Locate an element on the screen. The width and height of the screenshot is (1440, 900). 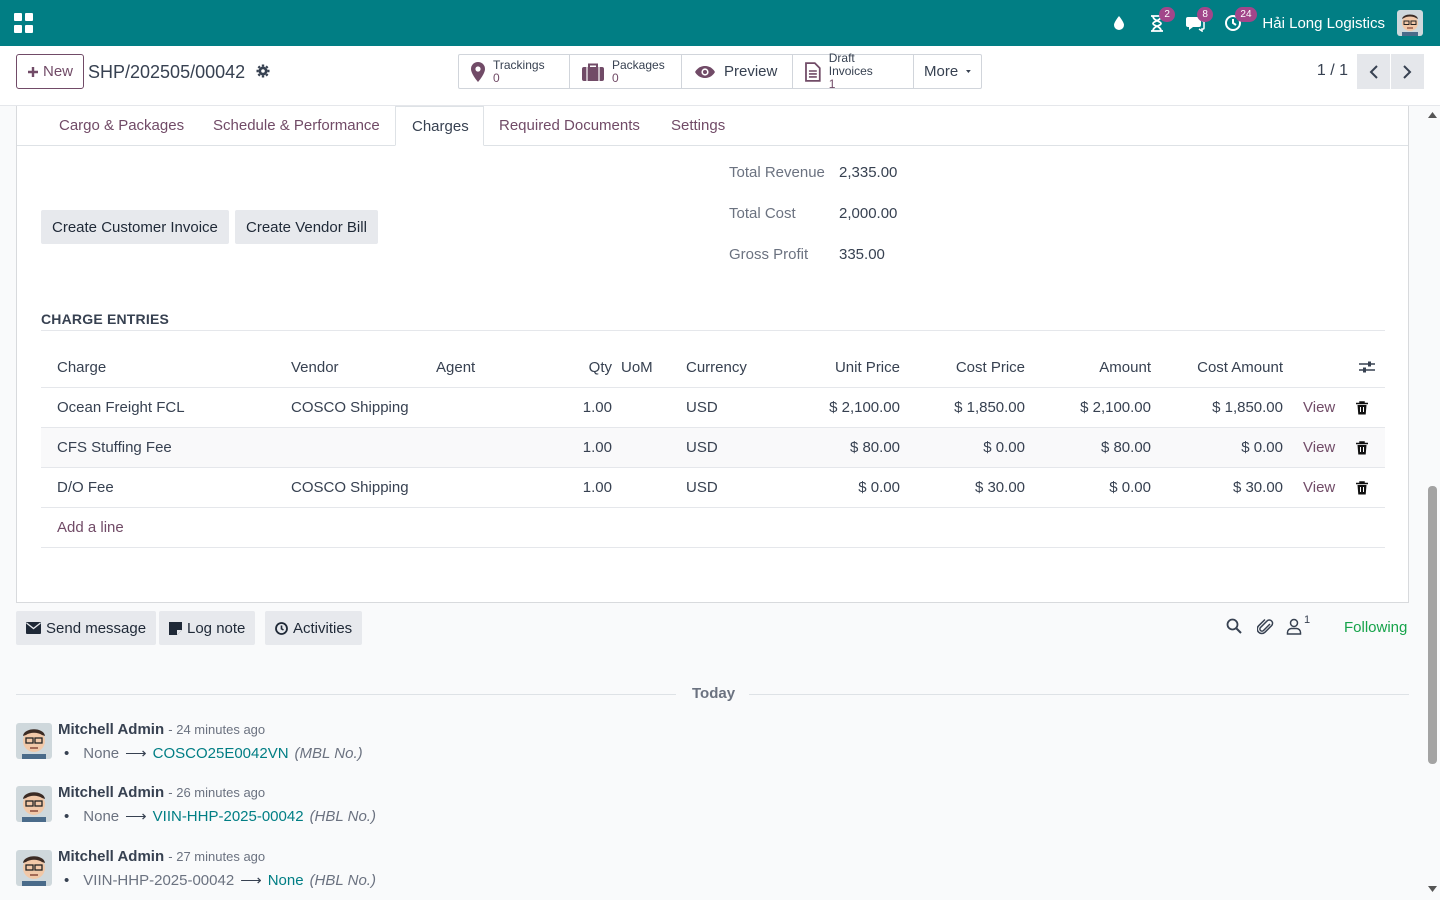
tab-schedule-performance: Schedule & Performance is located at coordinates (296, 125).